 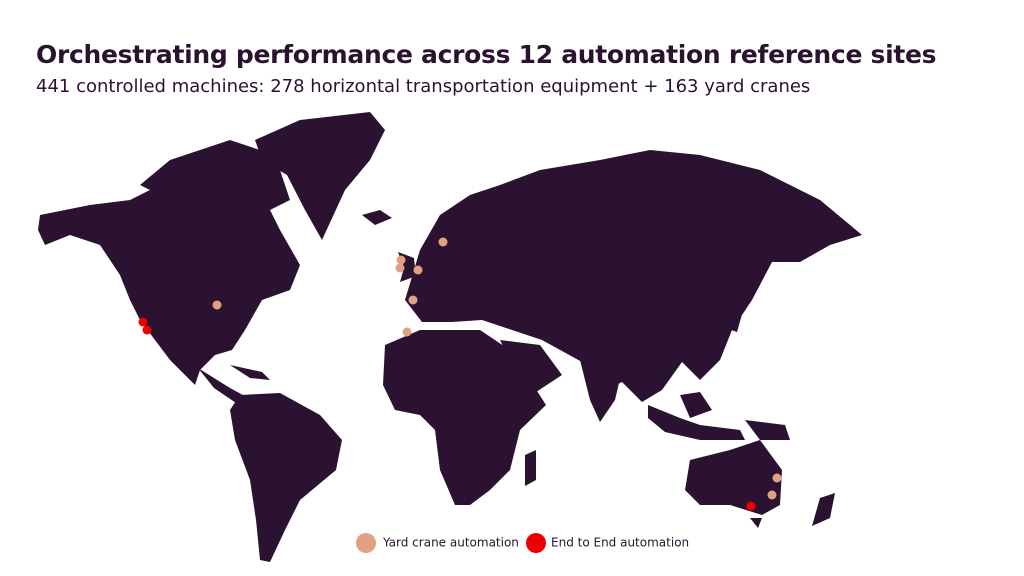 What do you see at coordinates (215, 175) in the screenshot?
I see `arctic-islands` at bounding box center [215, 175].